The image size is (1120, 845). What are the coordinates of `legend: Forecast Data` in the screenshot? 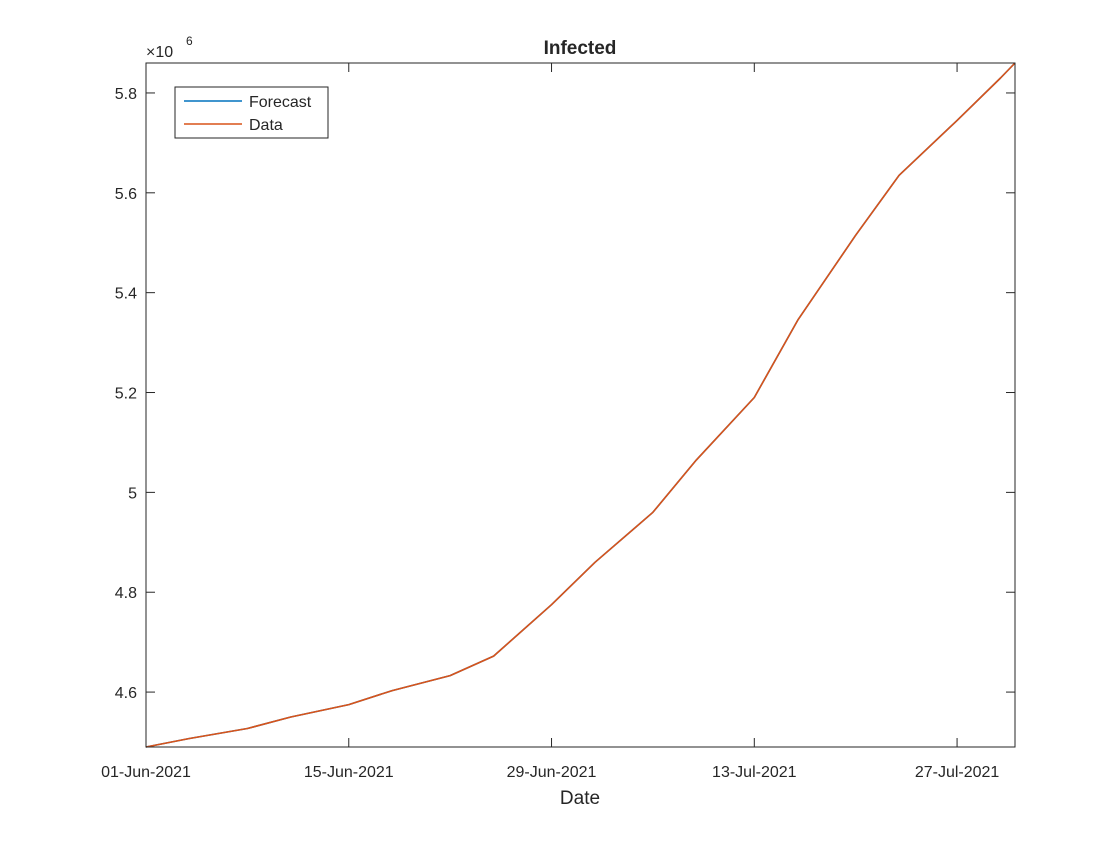 It's located at (251, 112).